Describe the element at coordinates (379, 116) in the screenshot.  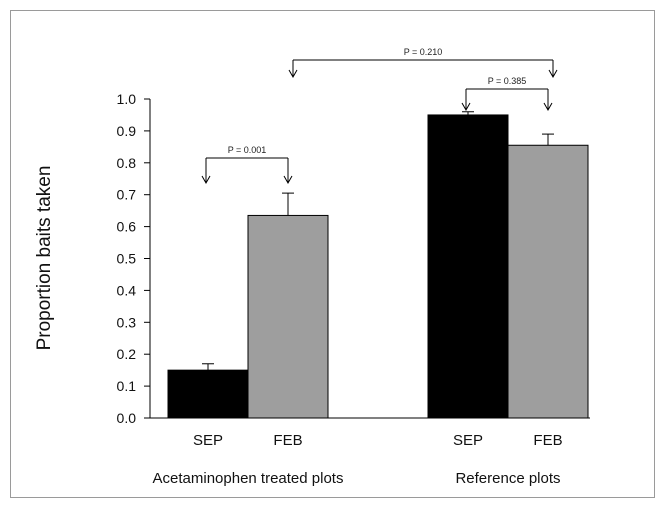
I see `chart-annotations: P = 0.001 P = 0.385 P = 0.210` at that location.